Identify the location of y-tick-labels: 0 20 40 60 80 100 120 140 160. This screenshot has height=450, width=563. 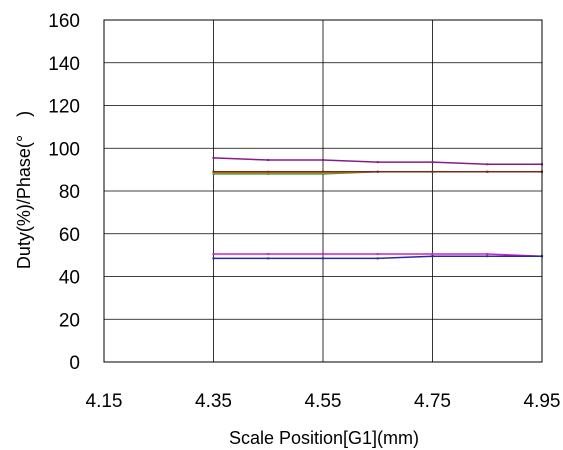
(64, 192).